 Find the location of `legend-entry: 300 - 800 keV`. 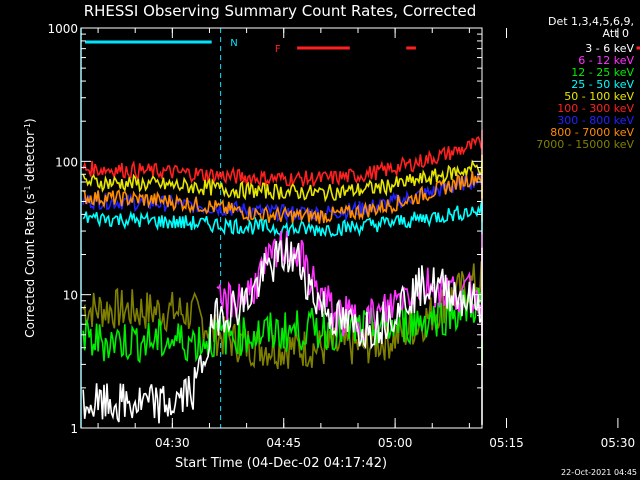

legend-entry: 300 - 800 keV is located at coordinates (595, 120).